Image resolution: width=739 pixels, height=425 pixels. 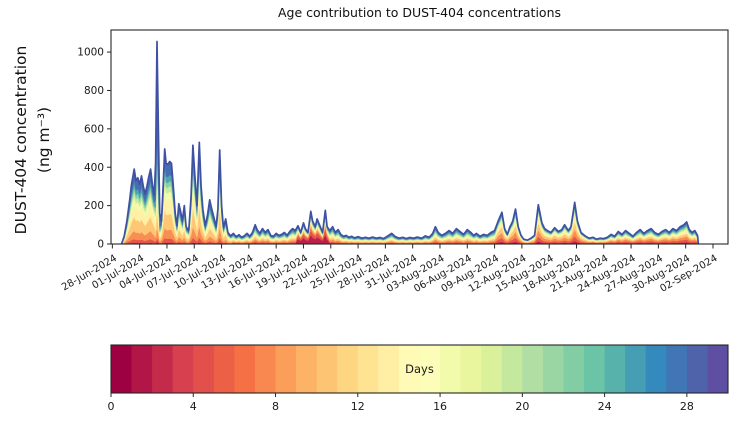 I want to click on colorbar-label: Days, so click(x=419, y=369).